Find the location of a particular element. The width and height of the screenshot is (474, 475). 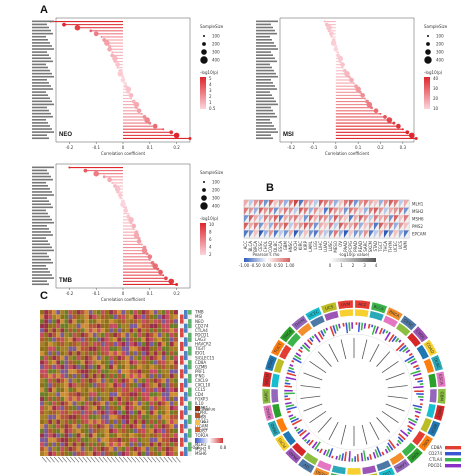

heatmap-side-label: CXCL9 is located at coordinates (201, 380).